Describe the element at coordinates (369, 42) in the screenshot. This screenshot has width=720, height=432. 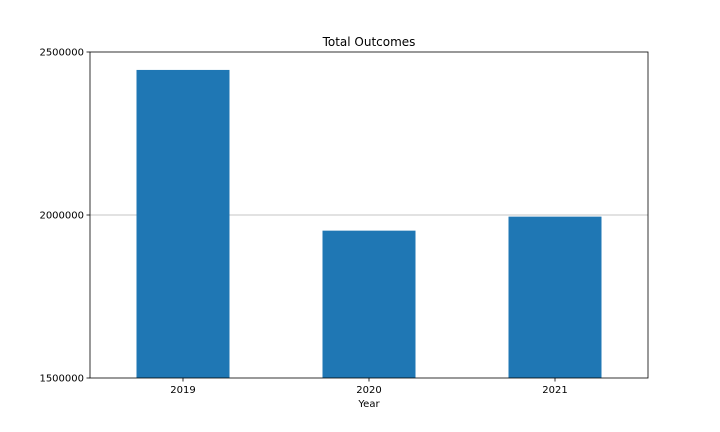
I see `chart-title: Total Outcomes` at that location.